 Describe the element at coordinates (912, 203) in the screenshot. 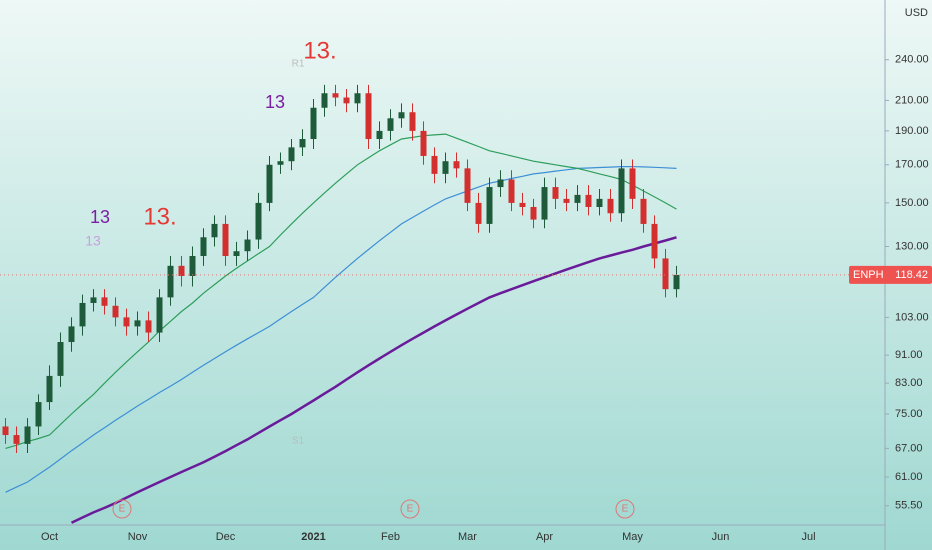

I see `y-tick-label: 150.00` at that location.